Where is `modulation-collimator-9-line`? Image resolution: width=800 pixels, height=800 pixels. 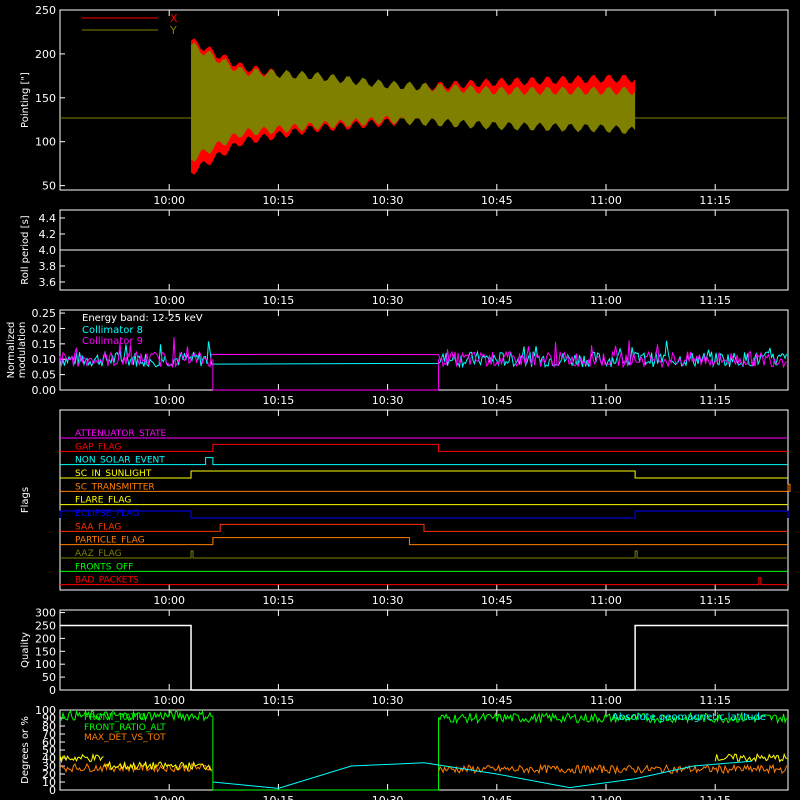 modulation-collimator-9-line is located at coordinates (423, 353).